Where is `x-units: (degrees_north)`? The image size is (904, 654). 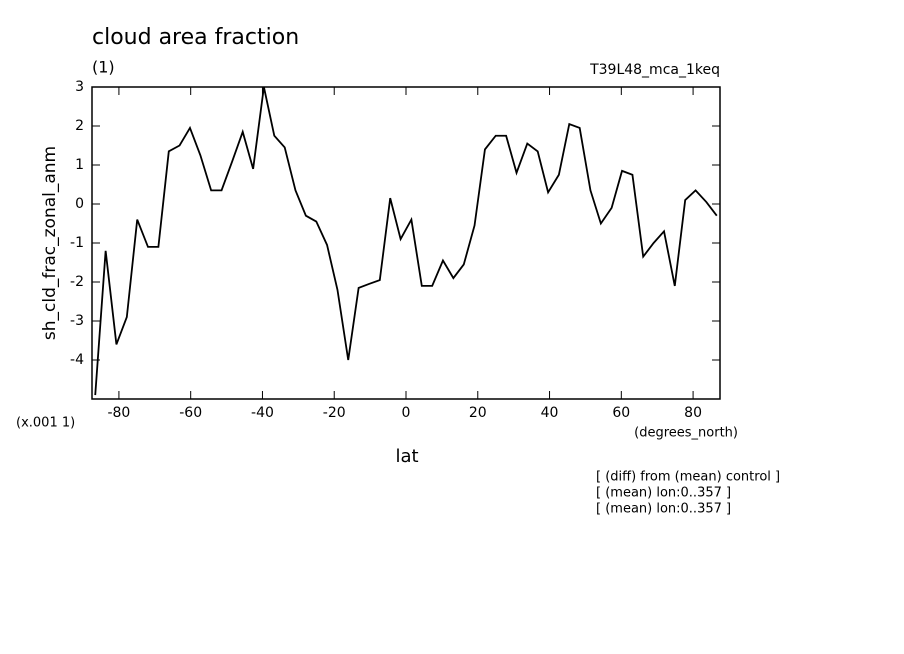
x-units: (degrees_north) is located at coordinates (686, 433).